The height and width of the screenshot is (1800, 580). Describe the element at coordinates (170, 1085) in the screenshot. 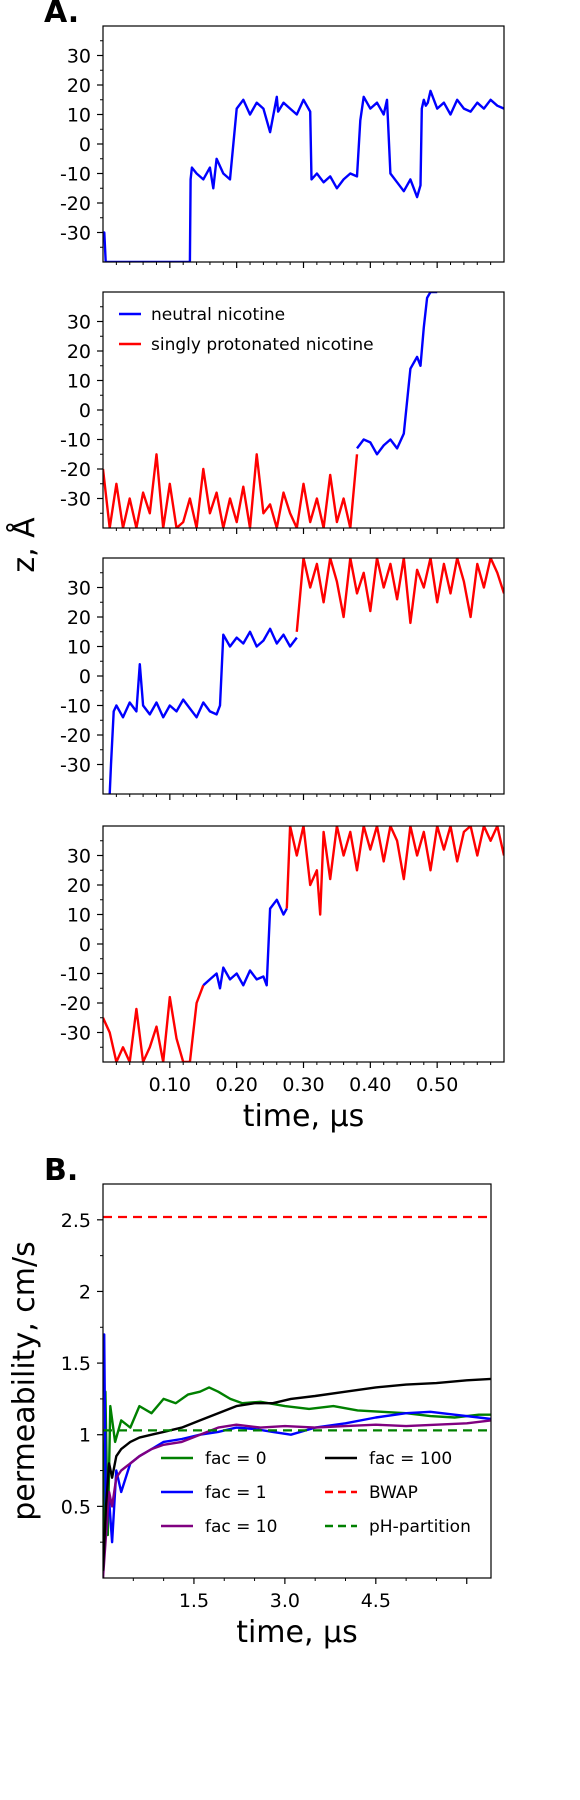

I see `x-tick-label: 0.10` at that location.